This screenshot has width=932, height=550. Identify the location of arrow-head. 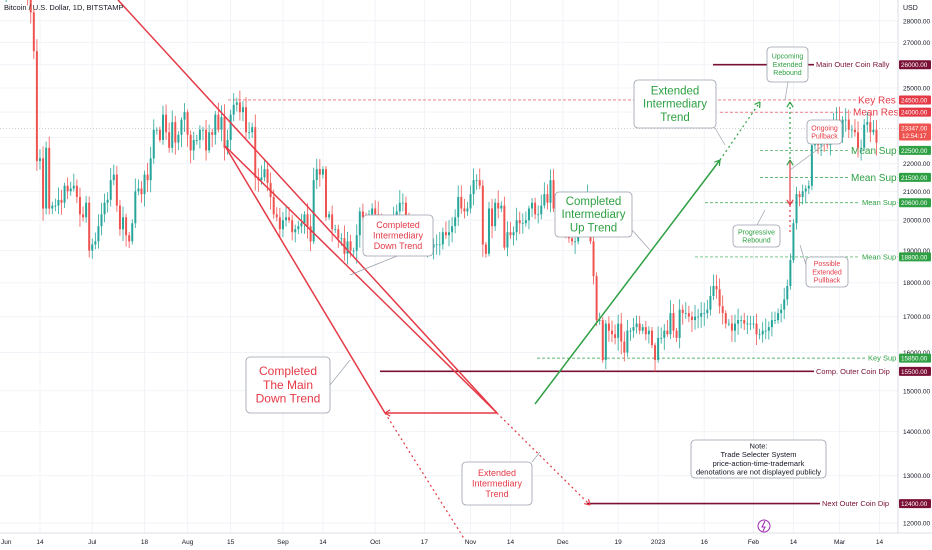
(587, 502).